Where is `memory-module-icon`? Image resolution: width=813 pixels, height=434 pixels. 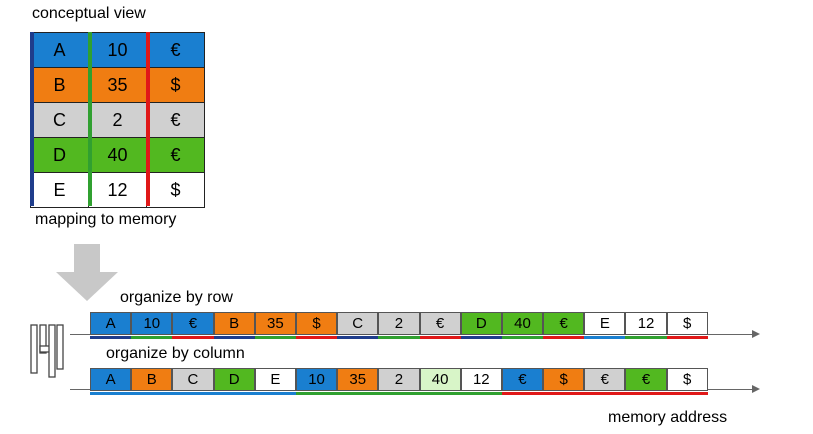
memory-module-icon is located at coordinates (47, 351).